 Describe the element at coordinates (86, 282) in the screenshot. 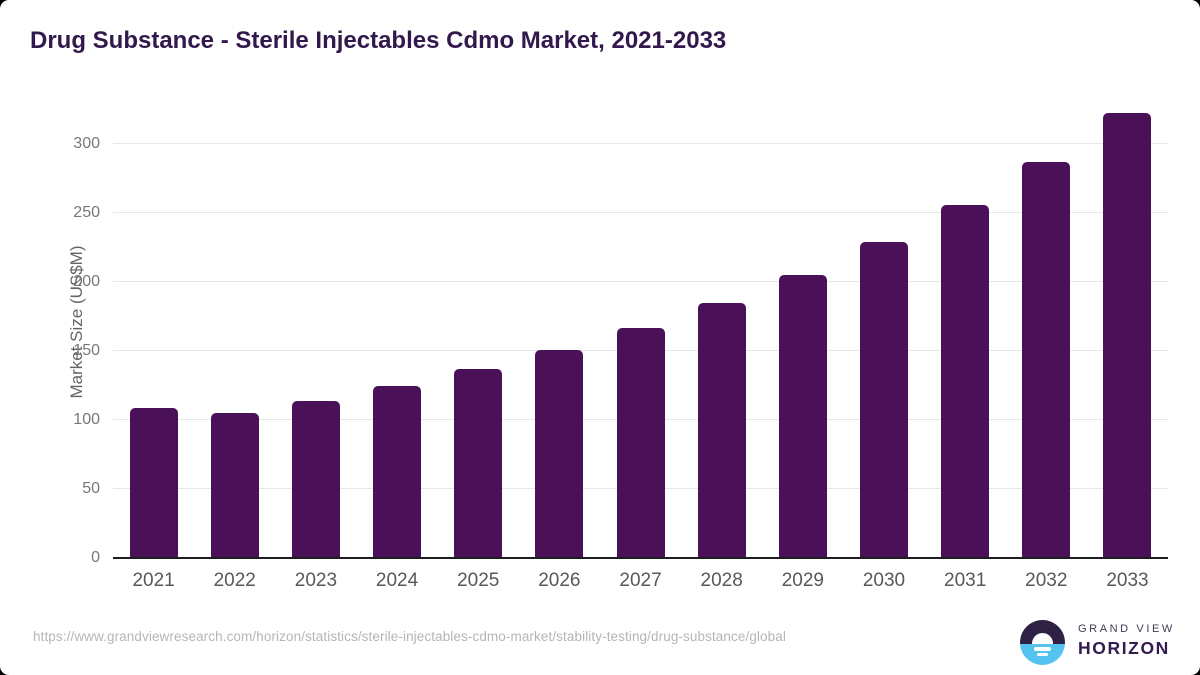

I see `y-tick-label: 200` at that location.